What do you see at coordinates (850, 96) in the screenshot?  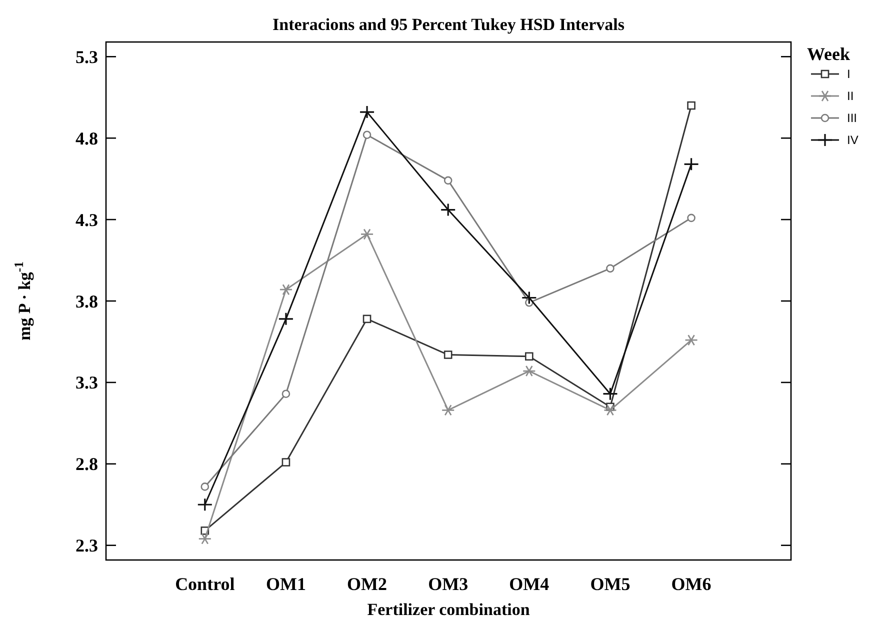 I see `legend-label: II` at bounding box center [850, 96].